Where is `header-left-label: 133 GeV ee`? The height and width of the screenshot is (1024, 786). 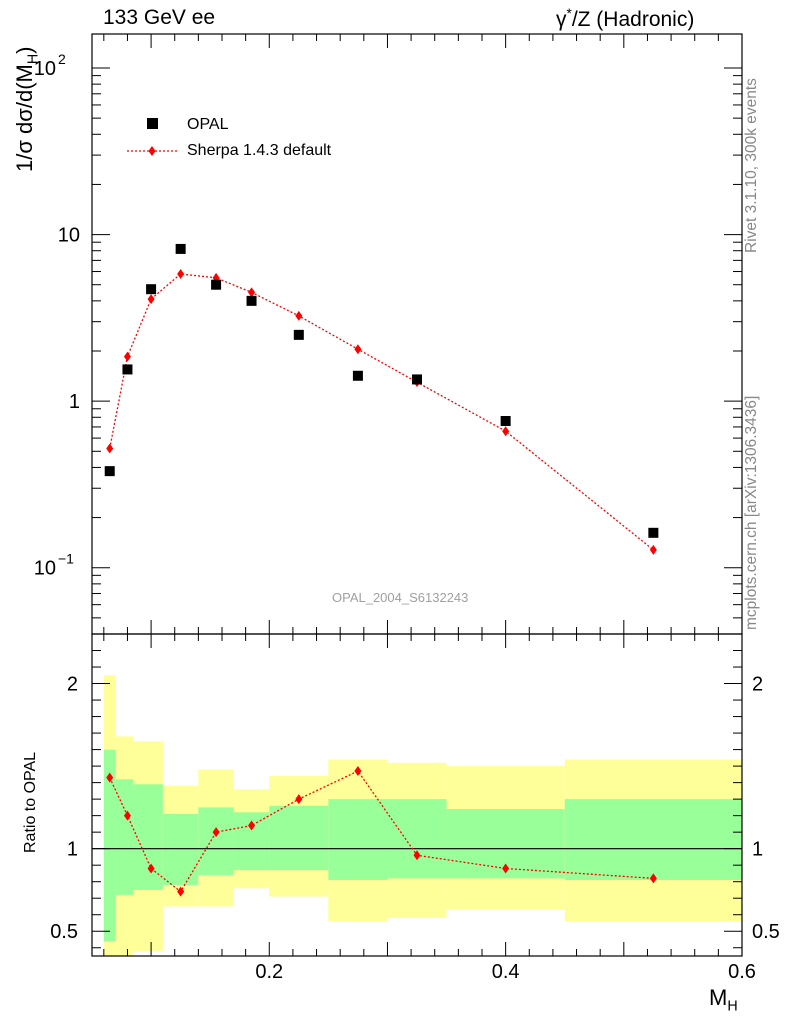 header-left-label: 133 GeV ee is located at coordinates (159, 17).